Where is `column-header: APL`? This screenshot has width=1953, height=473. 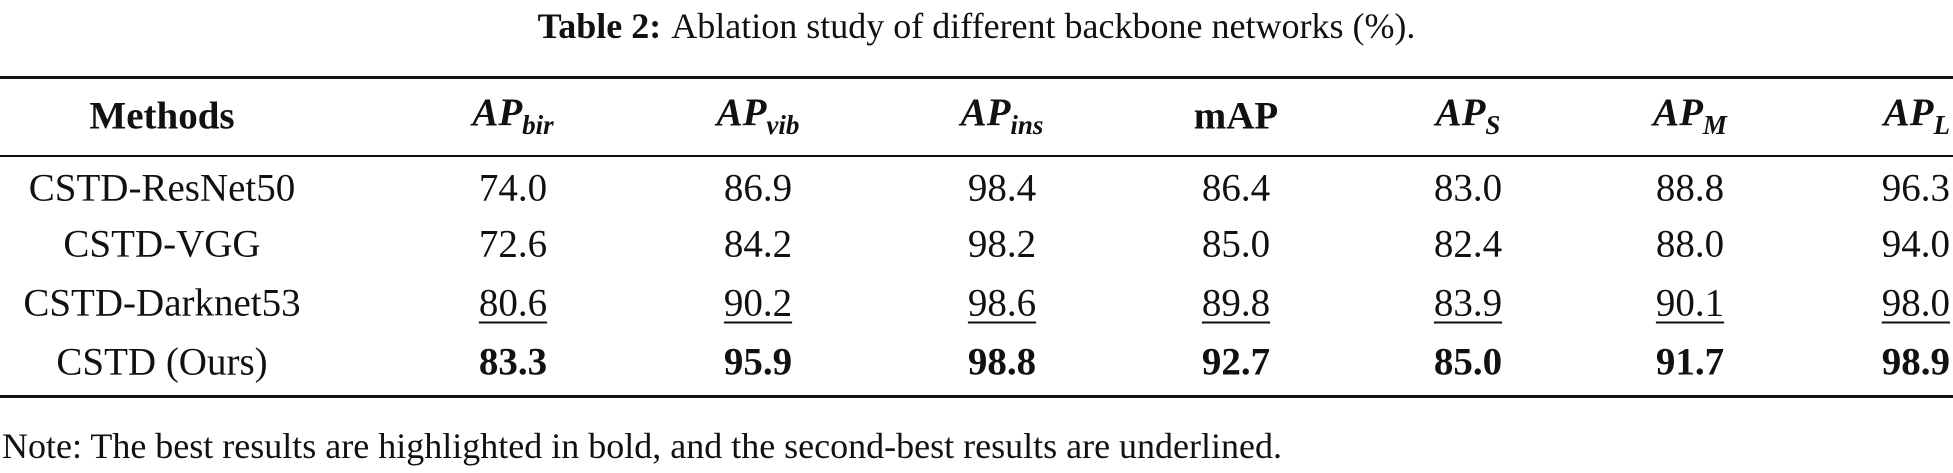 column-header: APL is located at coordinates (1917, 116).